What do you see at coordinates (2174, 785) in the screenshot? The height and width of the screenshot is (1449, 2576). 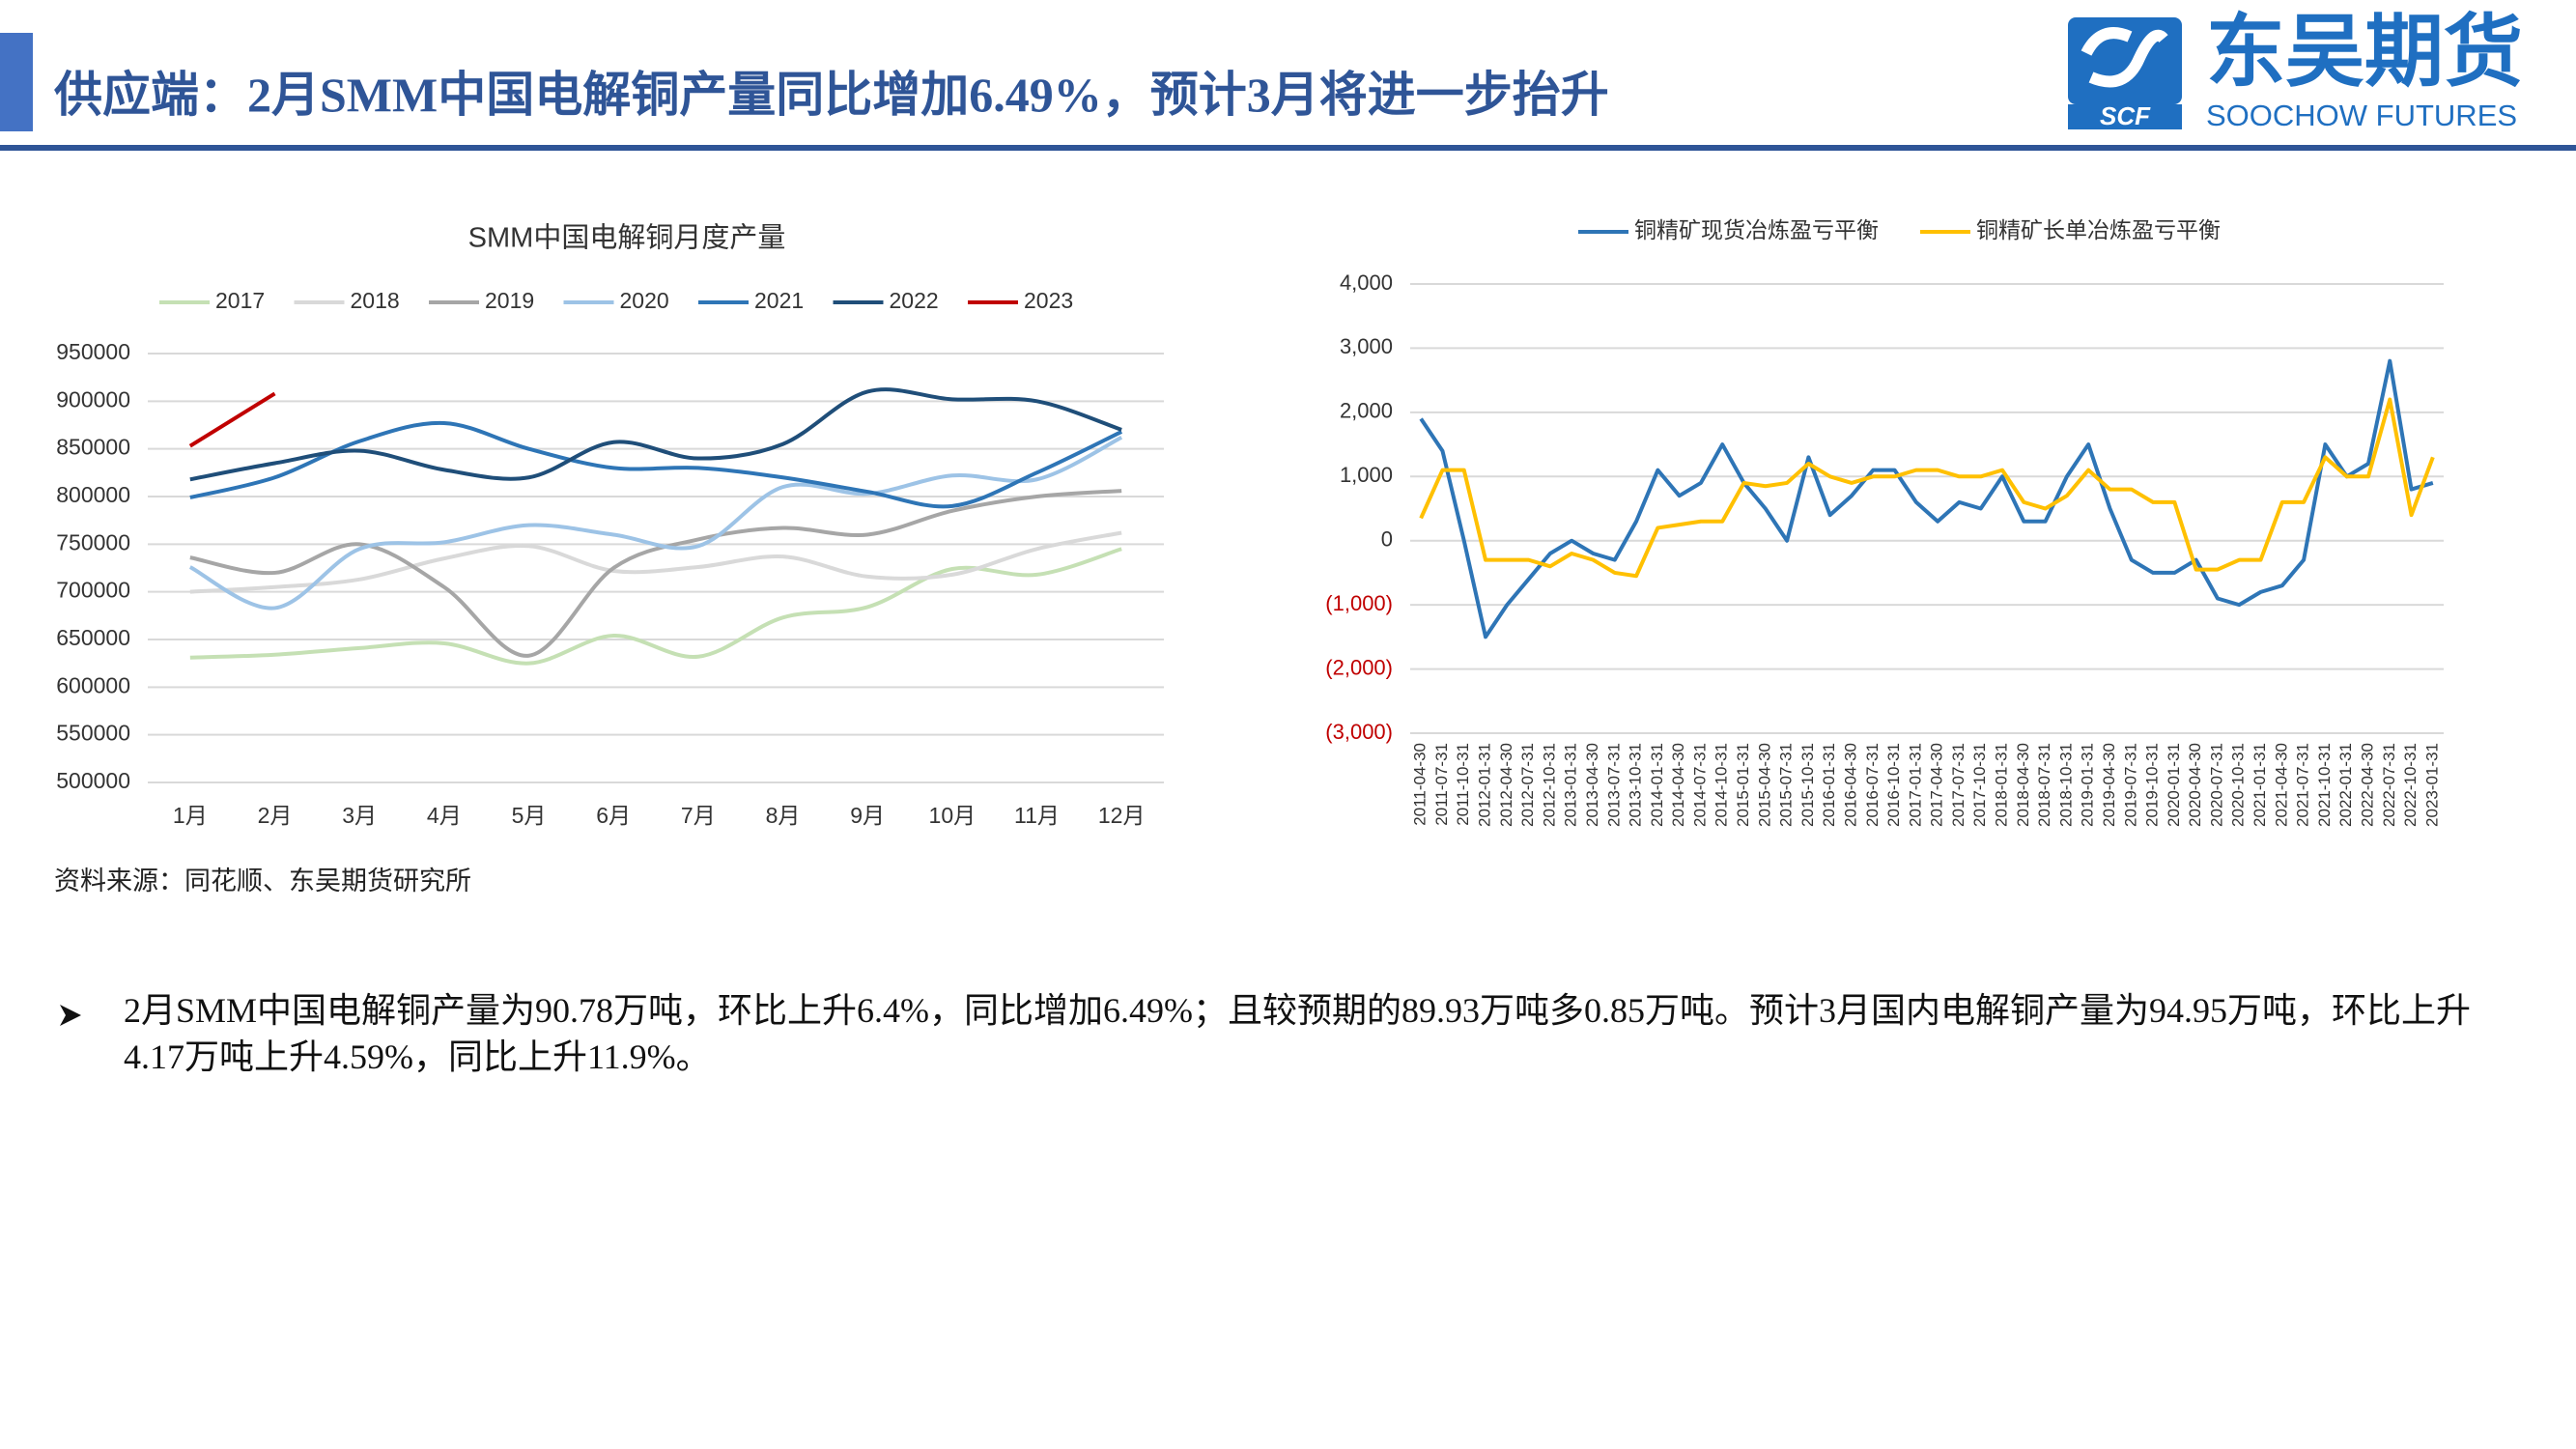 I see `x-tick-label: 2020-01-31` at bounding box center [2174, 785].